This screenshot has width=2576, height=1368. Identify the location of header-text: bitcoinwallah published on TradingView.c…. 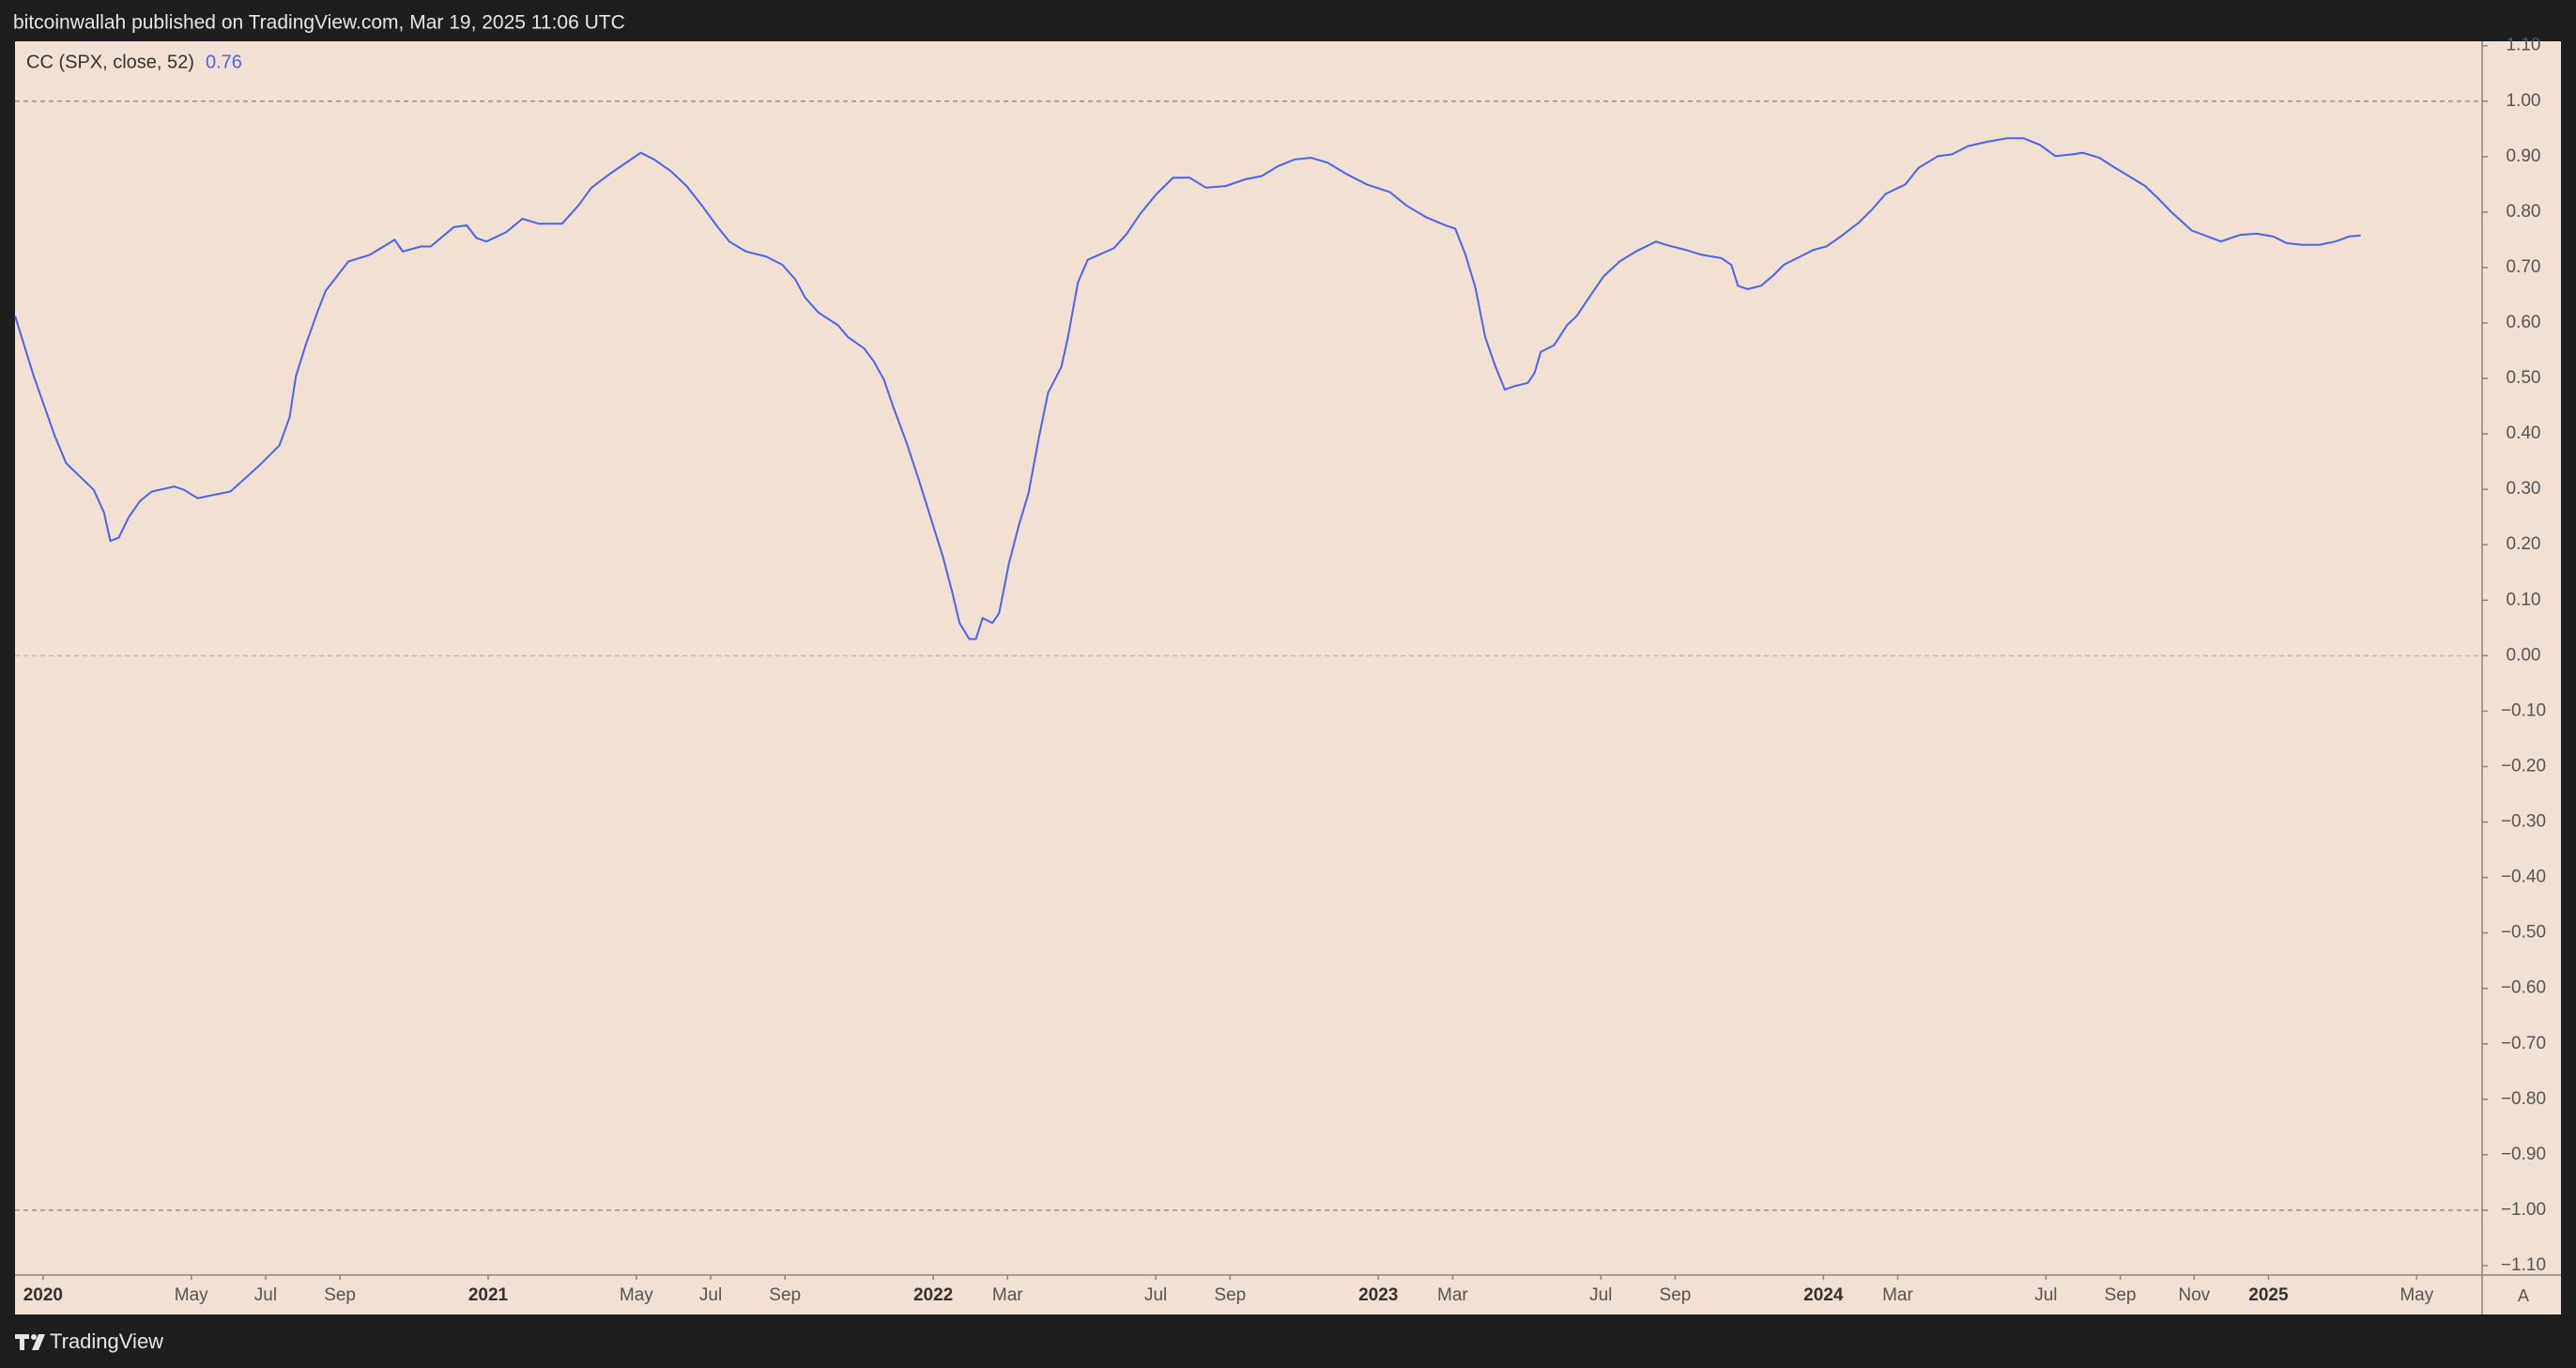
(319, 23).